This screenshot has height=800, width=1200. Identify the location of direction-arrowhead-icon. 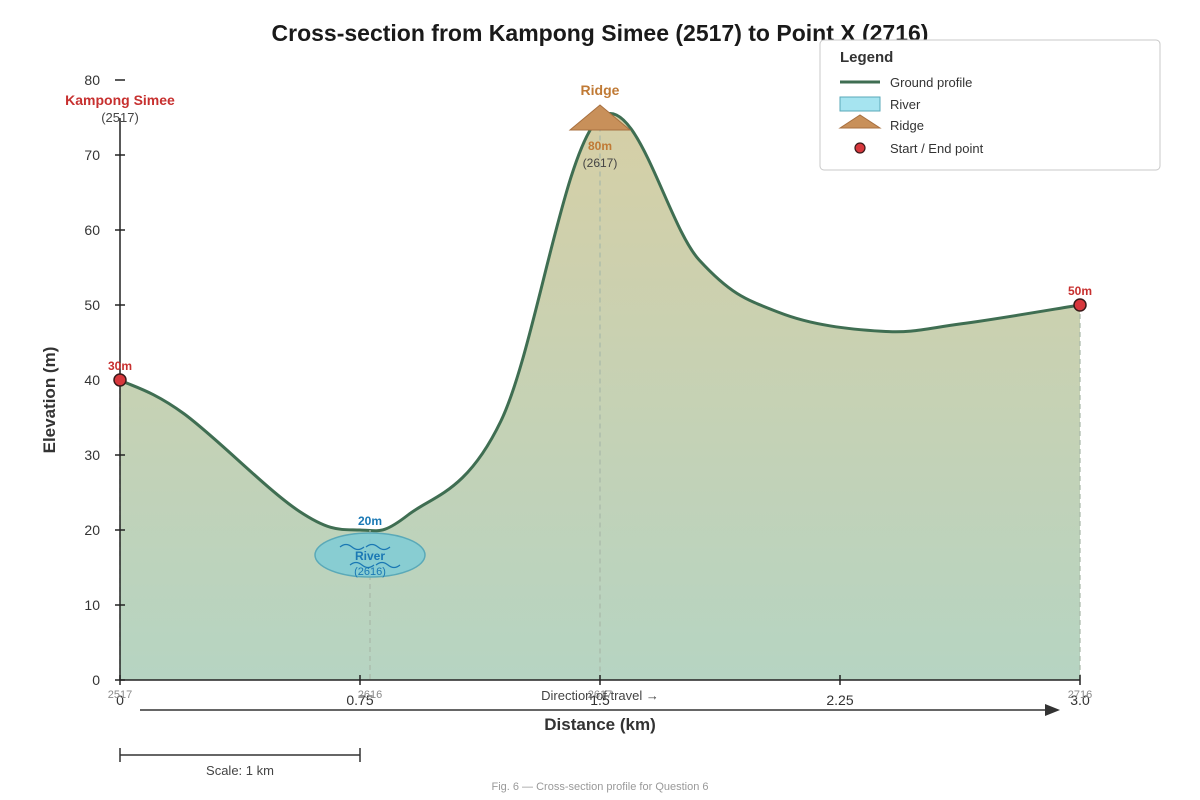
(1052, 710).